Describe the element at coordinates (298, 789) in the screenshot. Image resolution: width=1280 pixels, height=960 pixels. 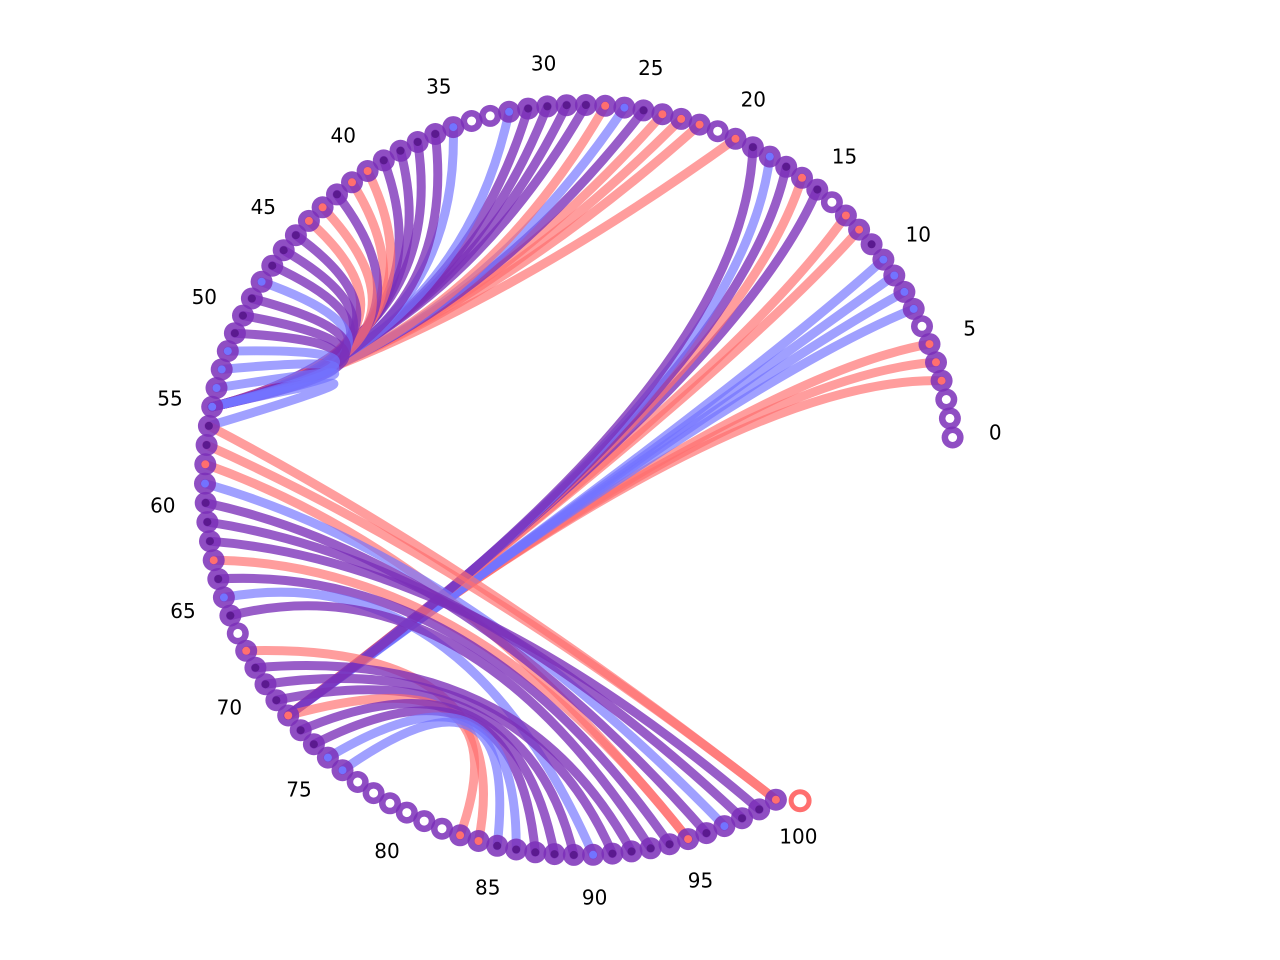
I see `tick-label-75: 75` at that location.